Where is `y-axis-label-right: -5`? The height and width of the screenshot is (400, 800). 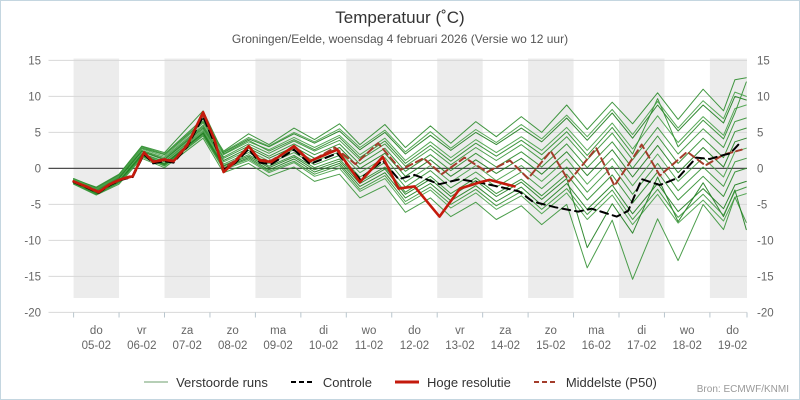 y-axis-label-right: -5 is located at coordinates (762, 205).